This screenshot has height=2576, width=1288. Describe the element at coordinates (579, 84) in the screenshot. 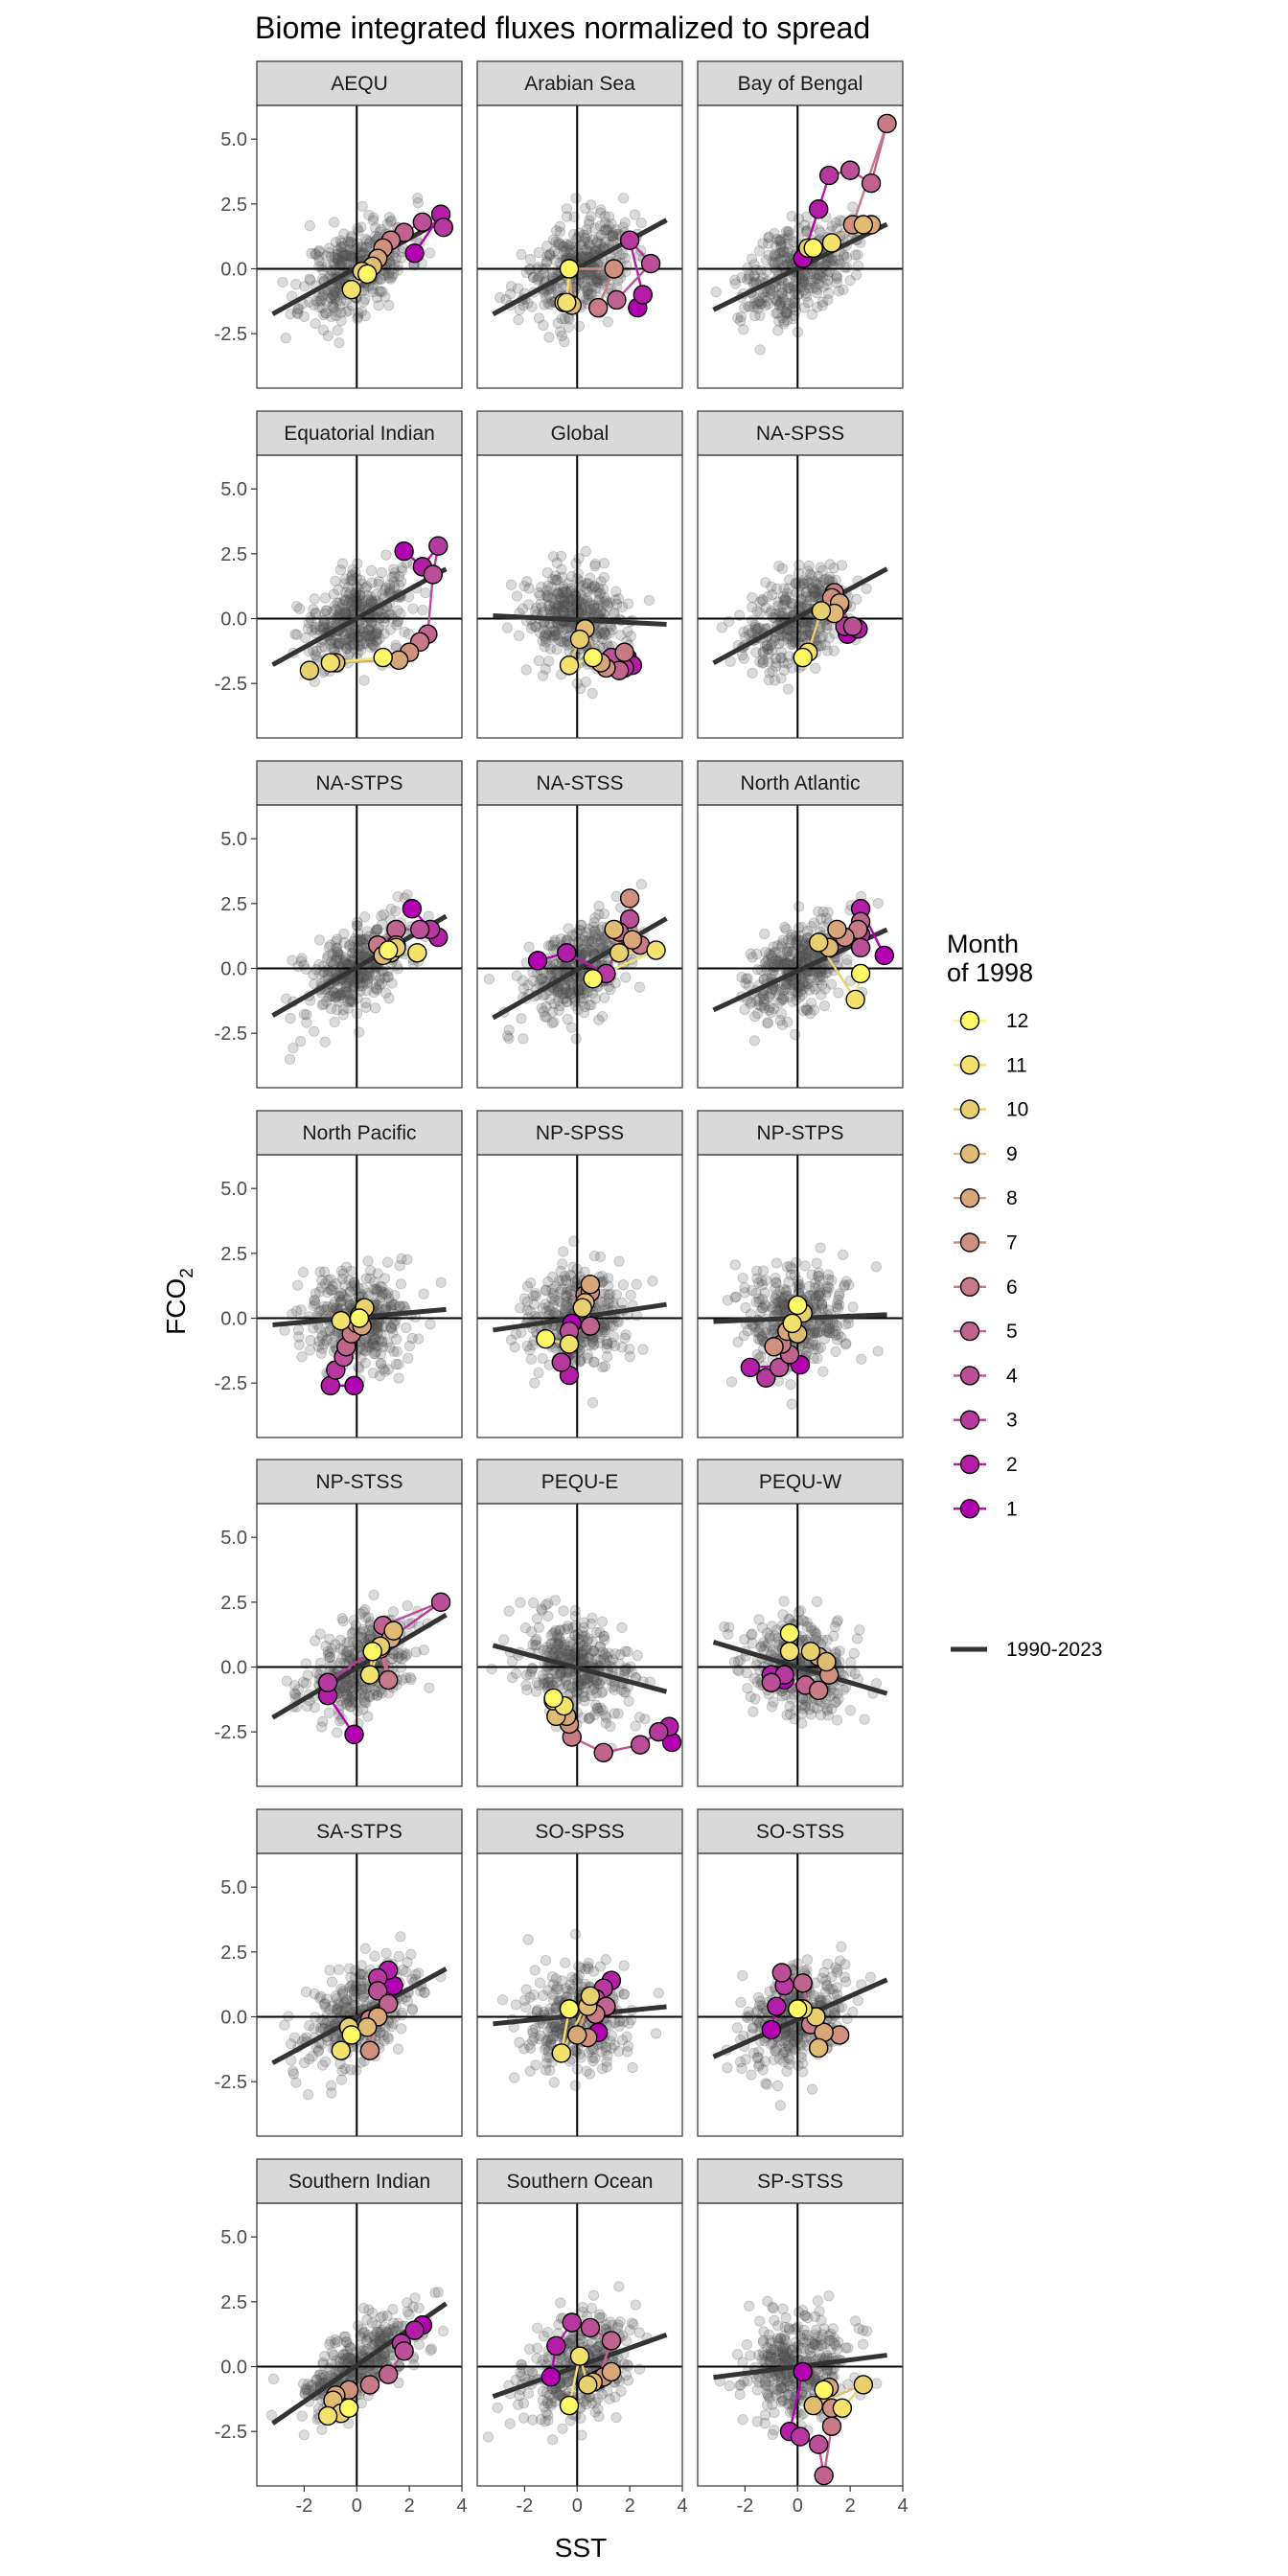

I see `facet-label: Arabian Sea` at that location.